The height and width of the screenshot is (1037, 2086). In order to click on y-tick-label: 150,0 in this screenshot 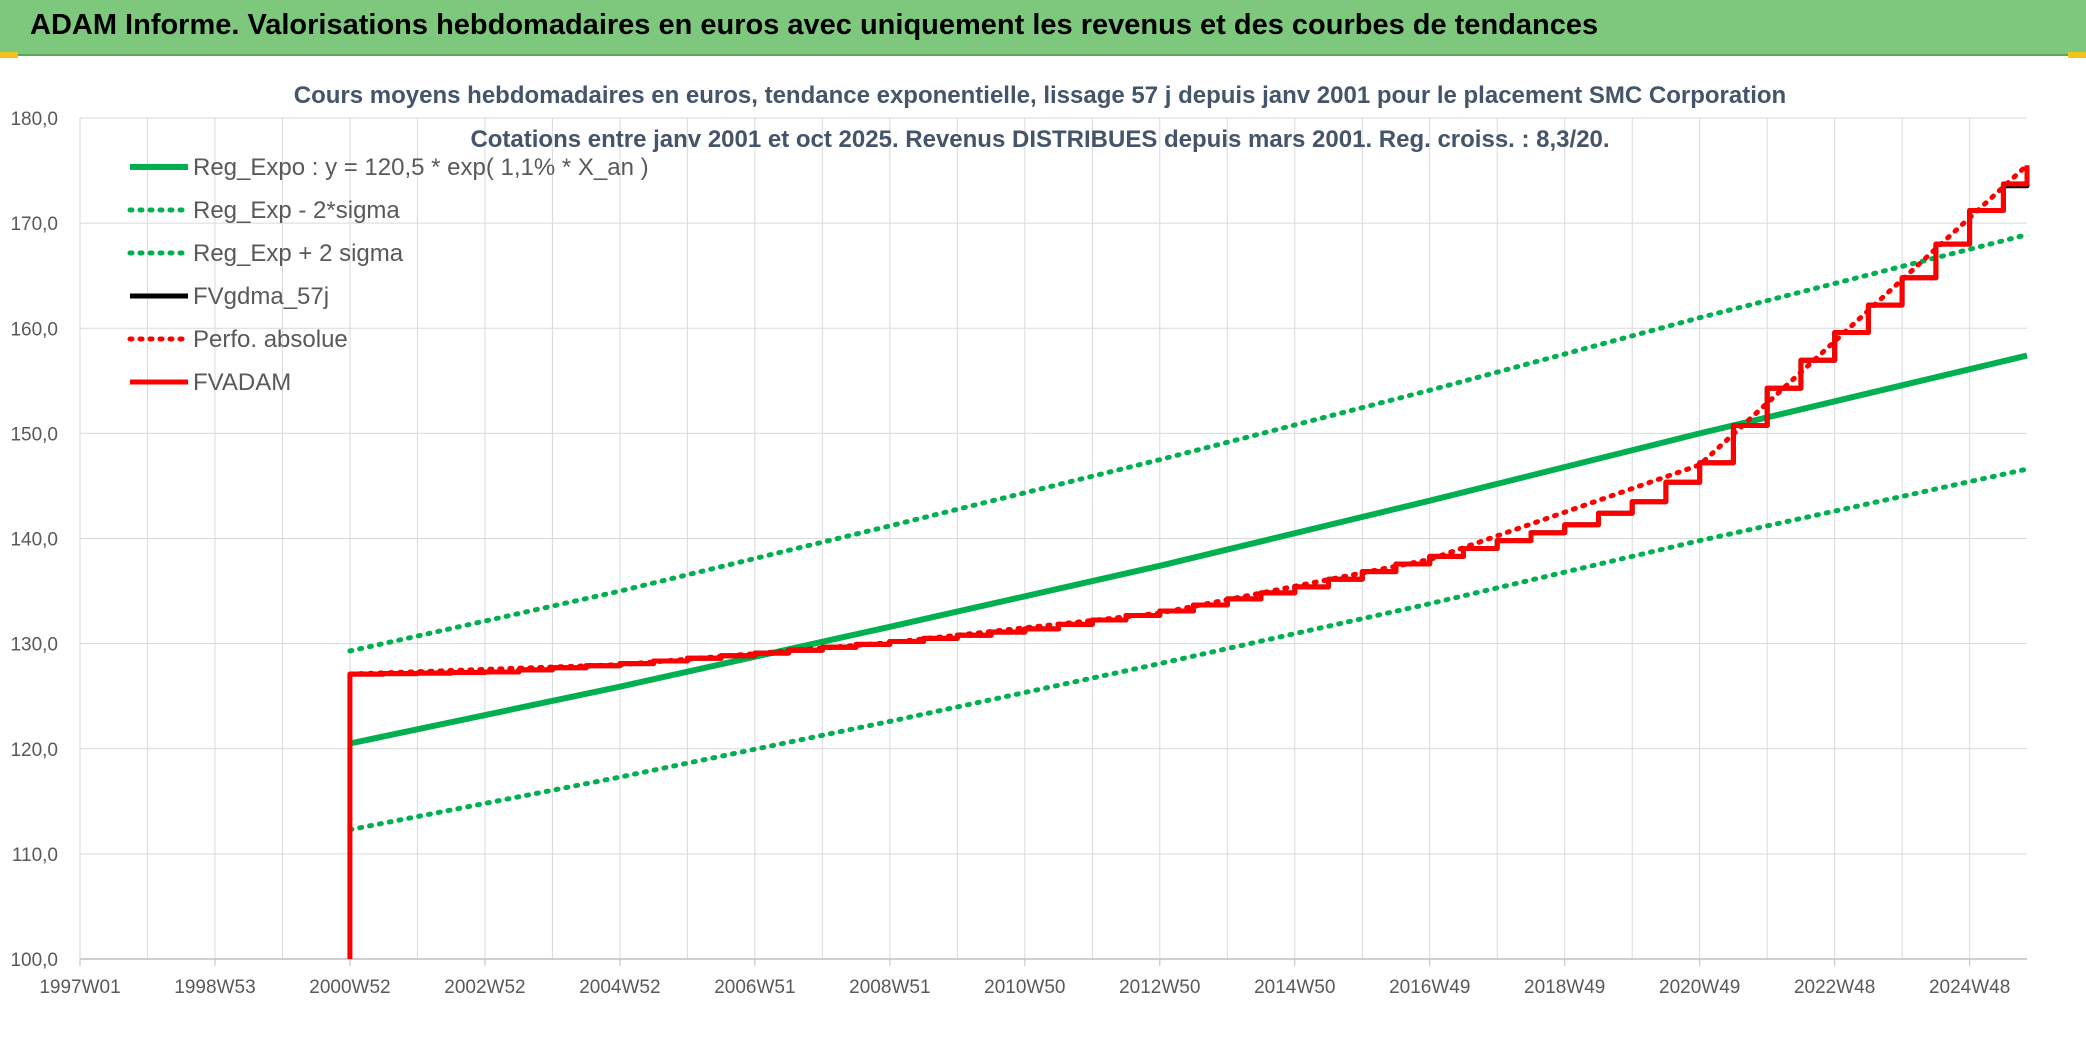, I will do `click(34, 434)`.